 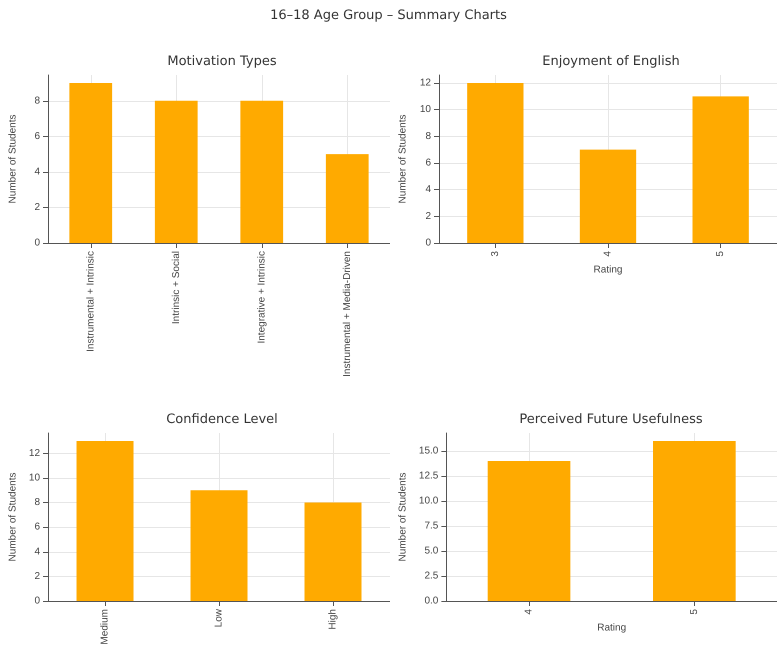 What do you see at coordinates (105, 627) in the screenshot?
I see `x-tick-label: Medium` at bounding box center [105, 627].